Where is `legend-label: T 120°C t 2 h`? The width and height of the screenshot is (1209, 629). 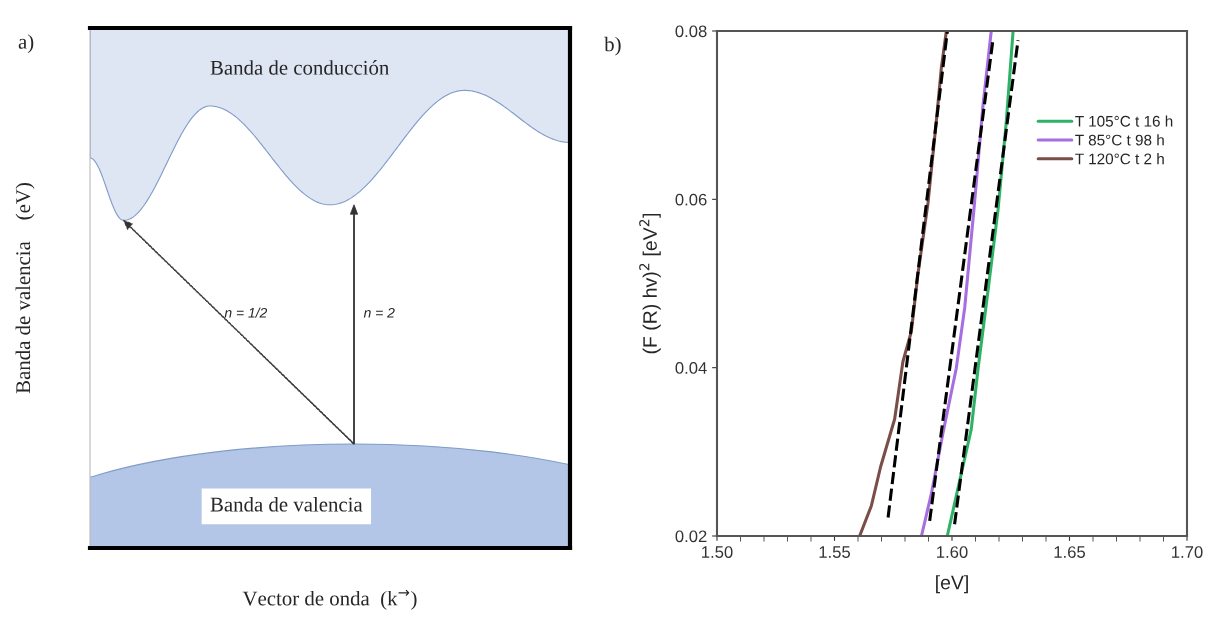
legend-label: T 120°C t 2 h is located at coordinates (1119, 159).